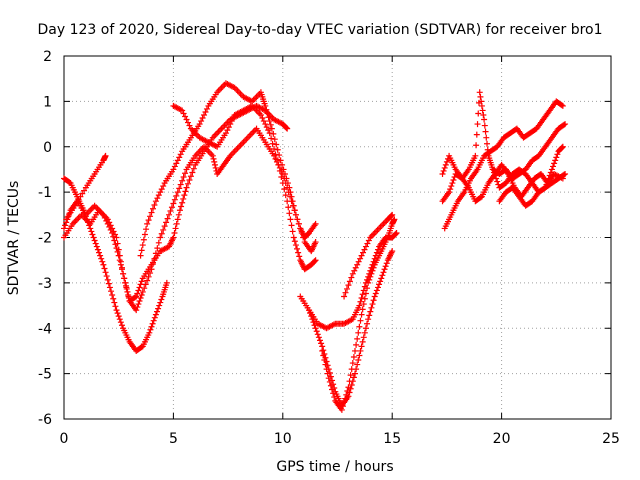 This screenshot has height=480, width=640. Describe the element at coordinates (358, 314) in the screenshot. I see `series-track-i` at that location.